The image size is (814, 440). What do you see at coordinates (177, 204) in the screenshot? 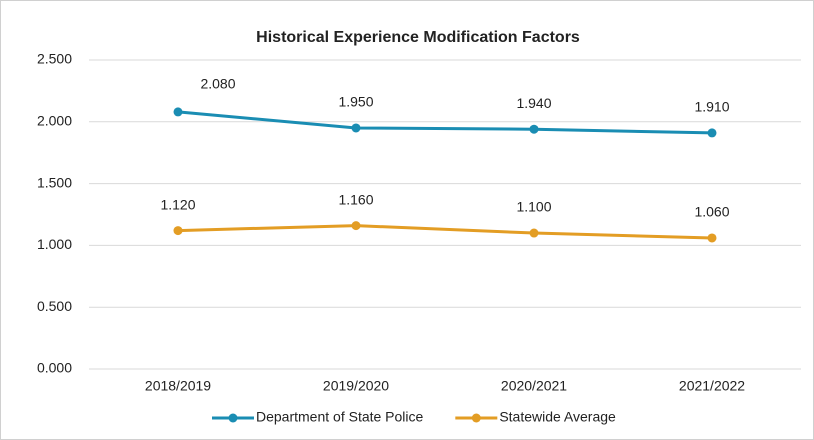
I see `data-label: 1.120` at bounding box center [177, 204].